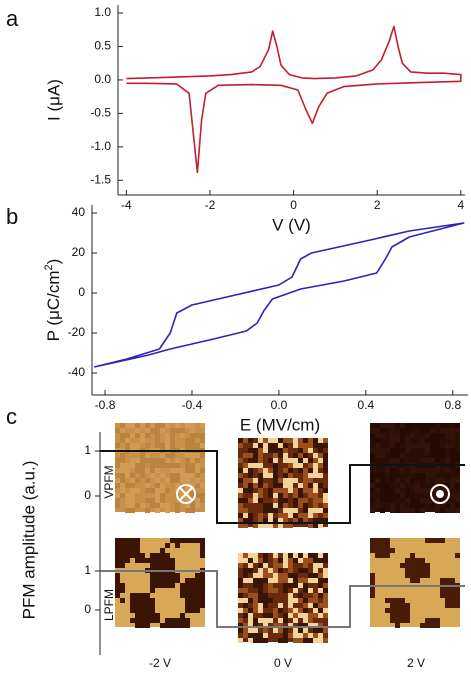 The image size is (471, 684). I want to click on y-label: P (μC/cm2), so click(53, 300).